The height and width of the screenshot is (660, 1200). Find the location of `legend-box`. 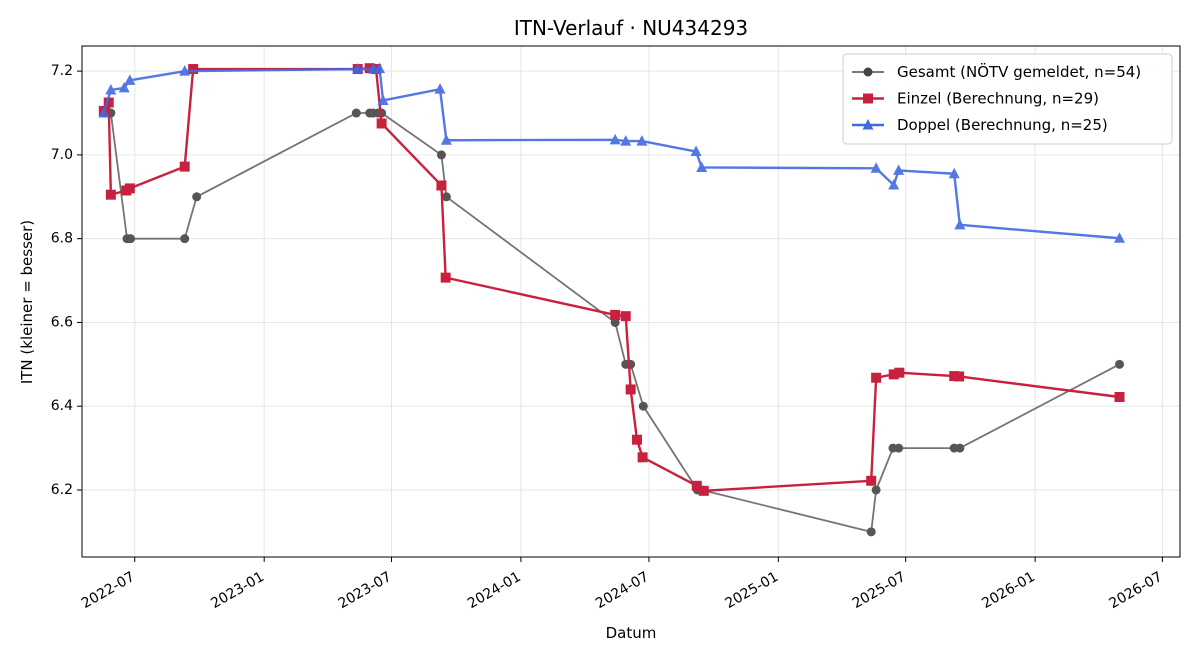

legend-box is located at coordinates (1007, 99).